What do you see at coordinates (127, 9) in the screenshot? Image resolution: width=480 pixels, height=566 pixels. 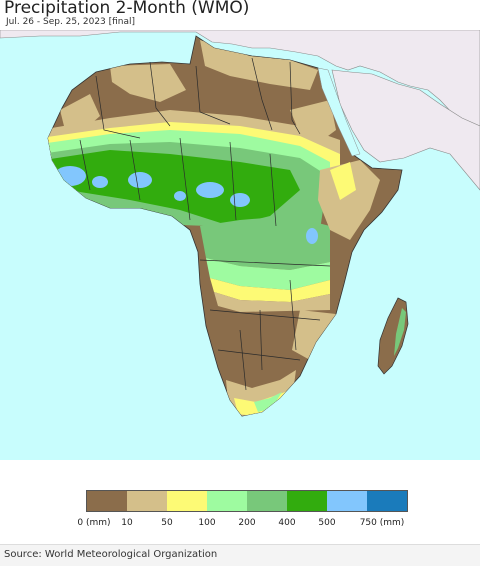 I see `page-title: Precipitation 2-Month (WMO)` at bounding box center [127, 9].